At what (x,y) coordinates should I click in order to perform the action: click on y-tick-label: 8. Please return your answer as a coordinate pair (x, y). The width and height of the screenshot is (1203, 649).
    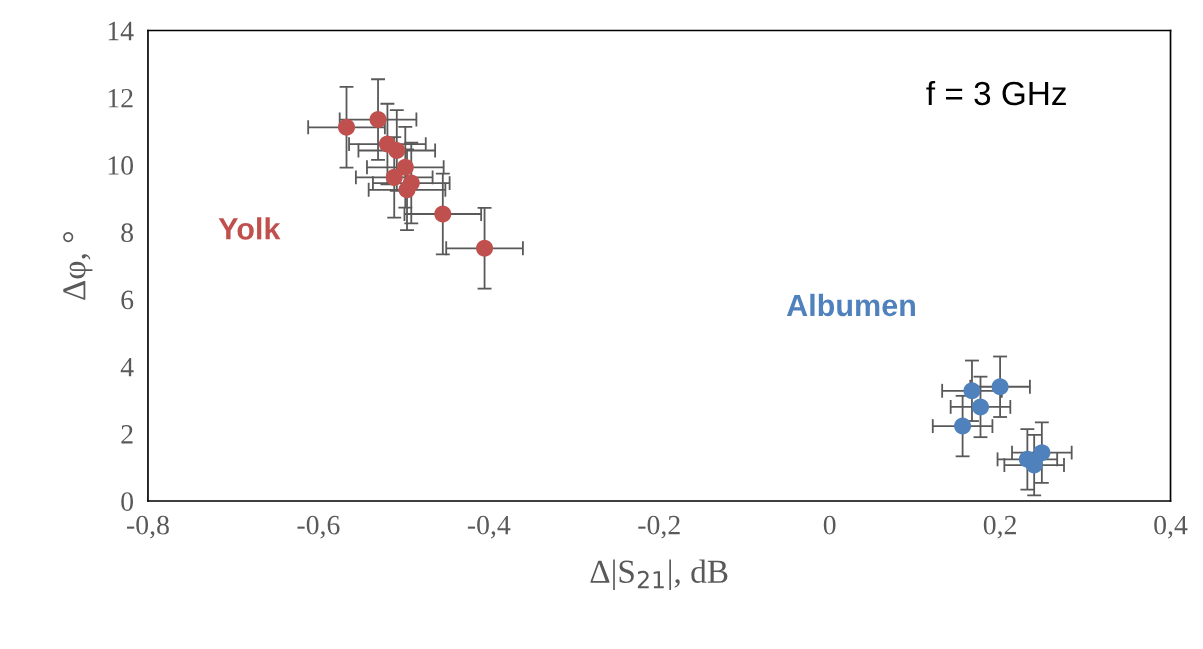
    Looking at the image, I should click on (127, 233).